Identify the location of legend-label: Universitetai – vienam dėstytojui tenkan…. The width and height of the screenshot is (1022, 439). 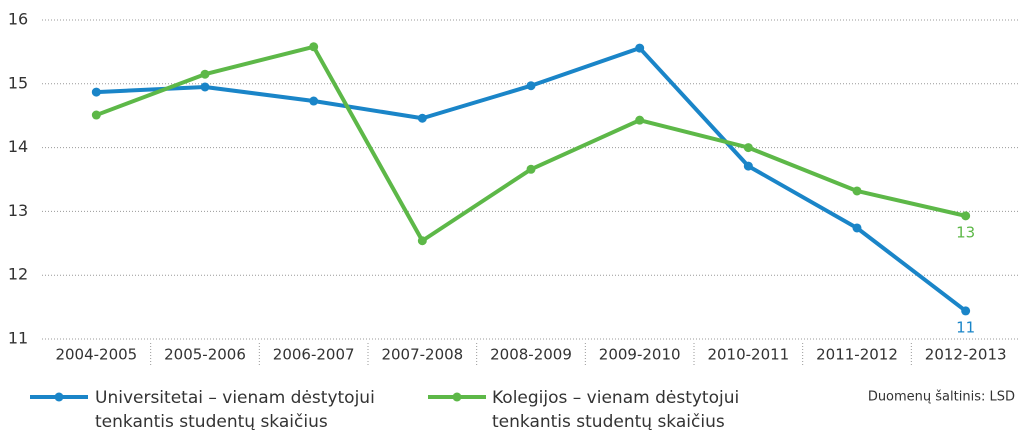
(235, 410).